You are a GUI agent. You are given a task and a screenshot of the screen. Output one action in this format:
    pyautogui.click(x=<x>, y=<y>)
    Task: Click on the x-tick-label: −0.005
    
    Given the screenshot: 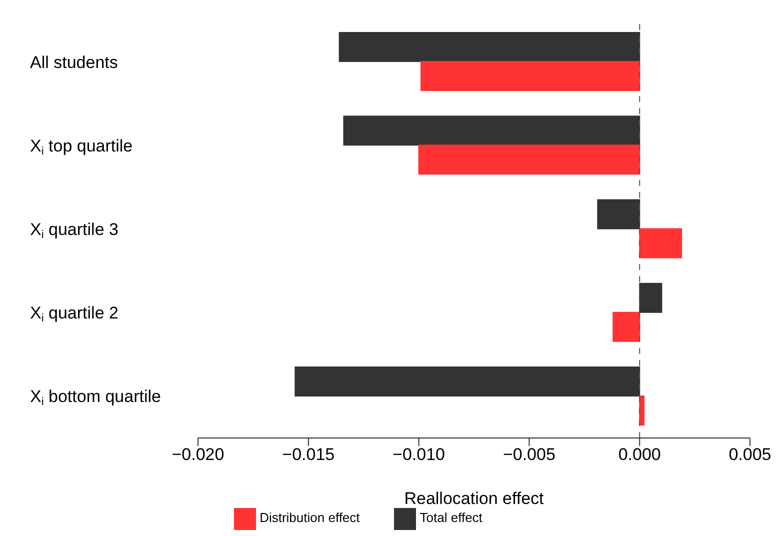 What is the action you would take?
    pyautogui.click(x=529, y=454)
    